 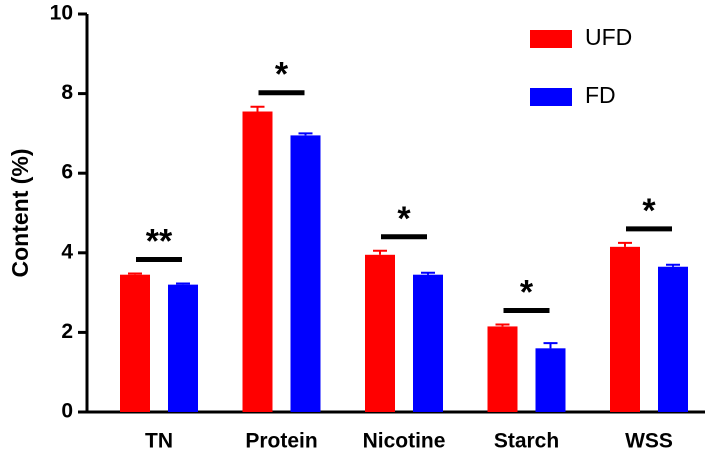 What do you see at coordinates (281, 441) in the screenshot?
I see `x-tick-label: Protein` at bounding box center [281, 441].